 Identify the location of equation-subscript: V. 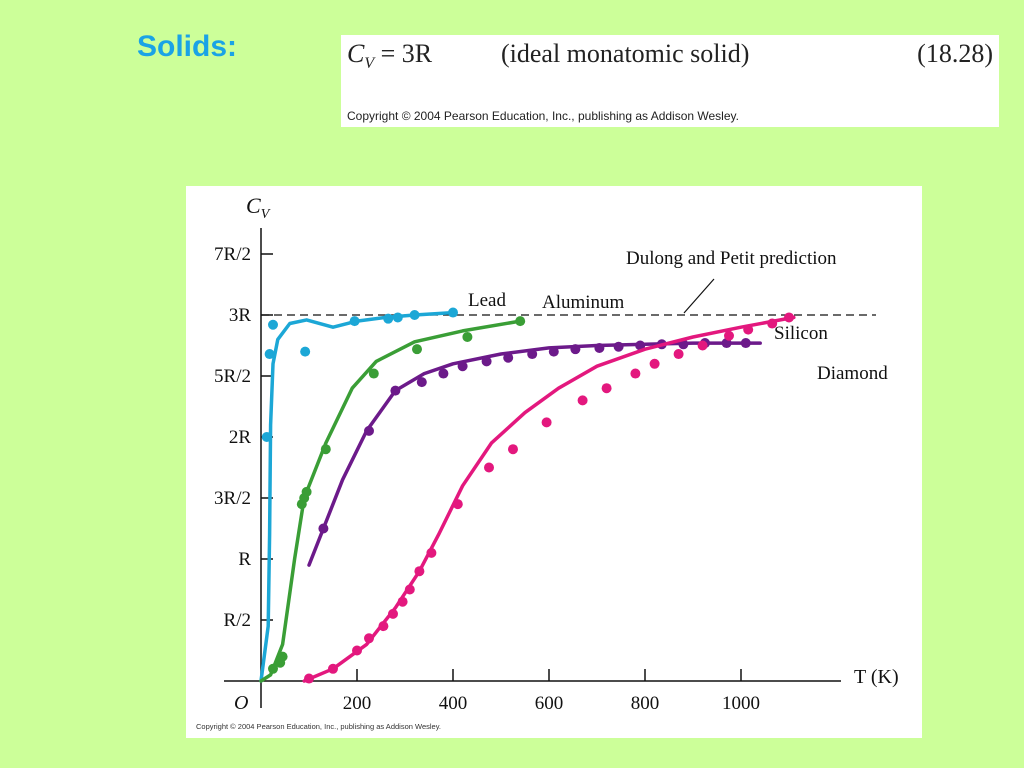
(369, 64).